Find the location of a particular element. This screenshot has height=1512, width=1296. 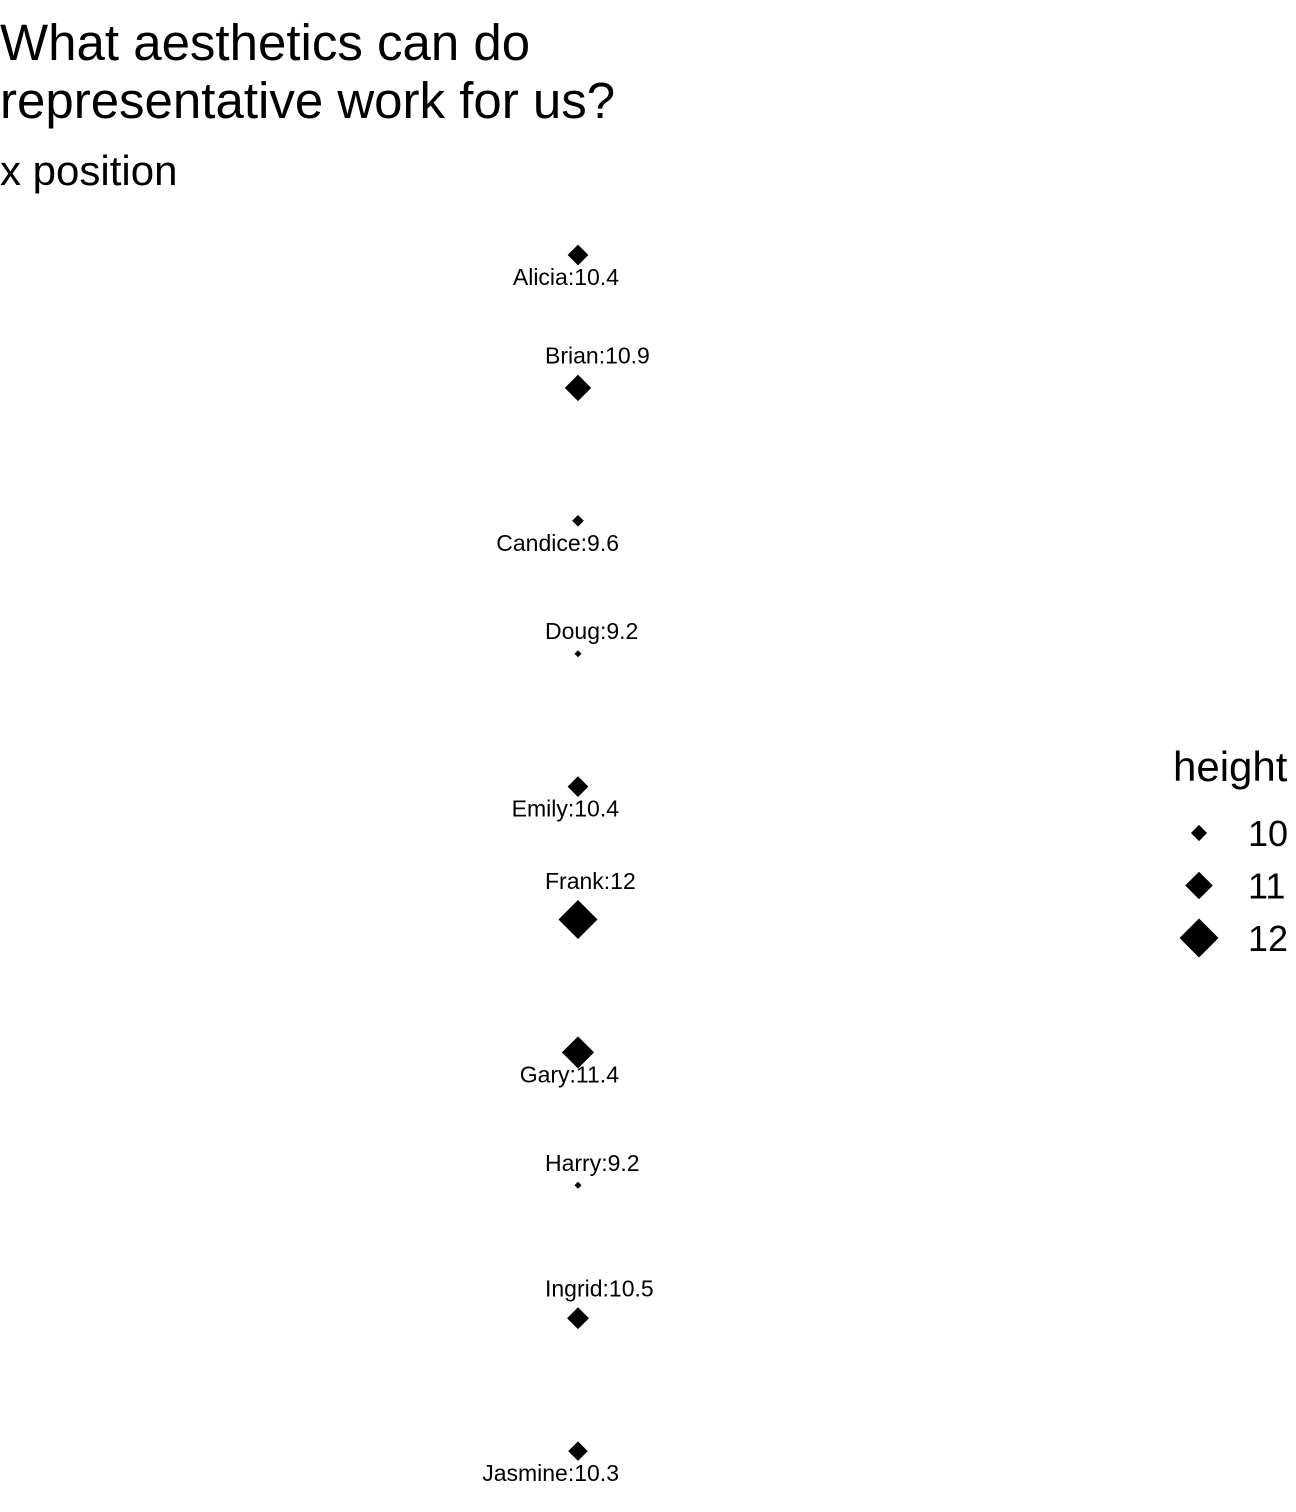

legend-entry-11: 11 is located at coordinates (1235, 886).